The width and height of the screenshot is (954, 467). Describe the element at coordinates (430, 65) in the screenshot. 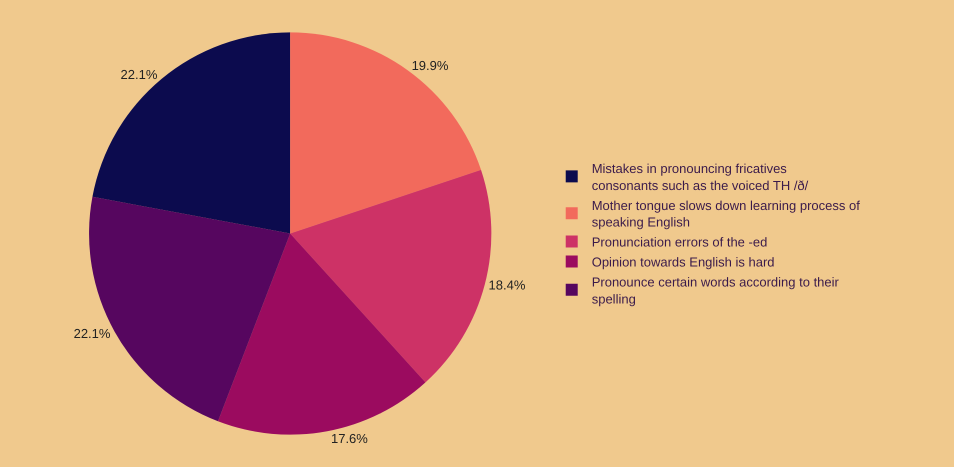

I see `data-label: 19.9%` at that location.